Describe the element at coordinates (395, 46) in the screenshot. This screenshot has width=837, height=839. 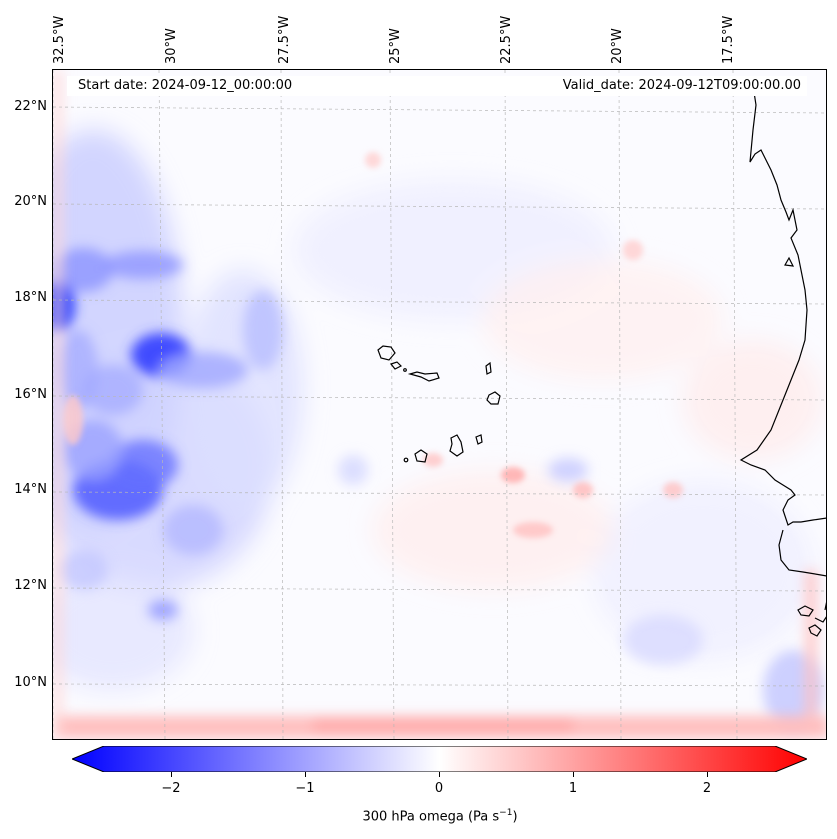
I see `lon-label-25w: 25°W` at that location.